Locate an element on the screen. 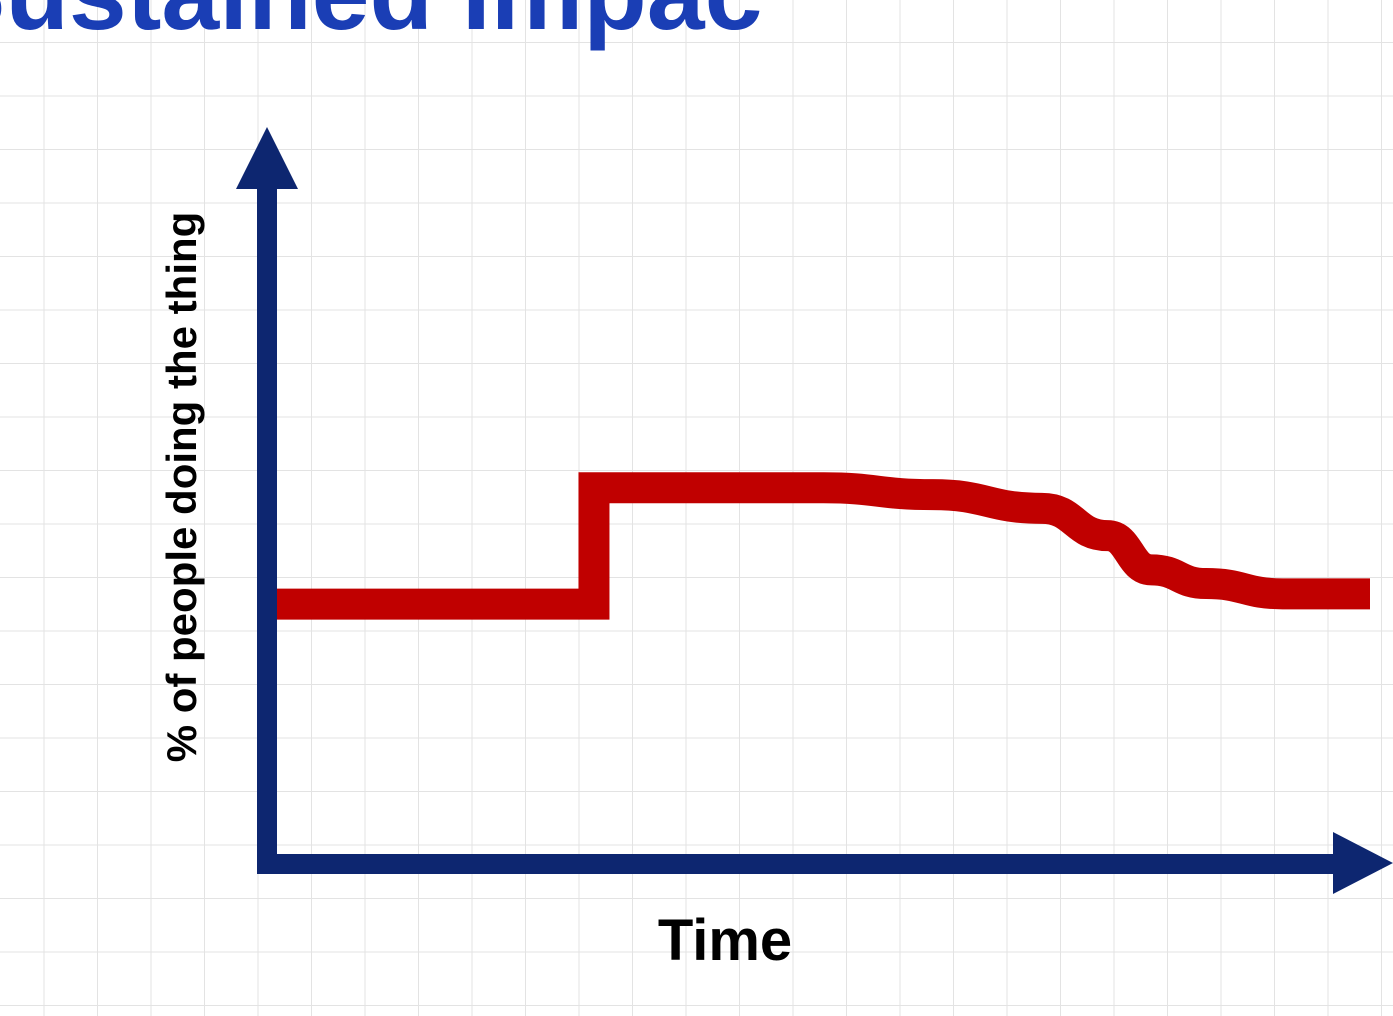 The width and height of the screenshot is (1393, 1016). page-title: Sustained Impact is located at coordinates (380, 23).